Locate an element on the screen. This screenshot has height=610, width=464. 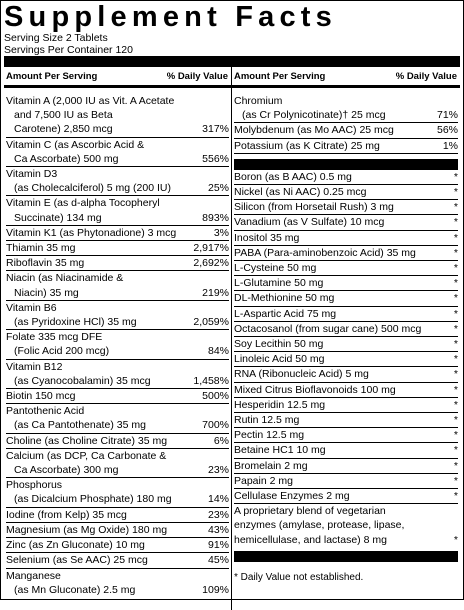
nutrient-row: Boron (as B AAC) 0.5 mg * is located at coordinates (346, 178).